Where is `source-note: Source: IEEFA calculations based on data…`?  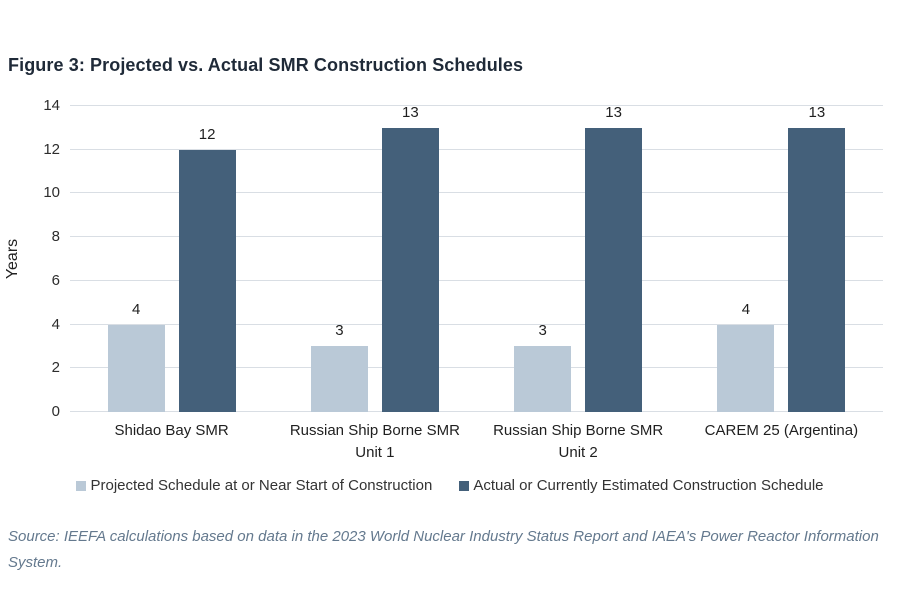 source-note: Source: IEEFA calculations based on data… is located at coordinates (443, 550).